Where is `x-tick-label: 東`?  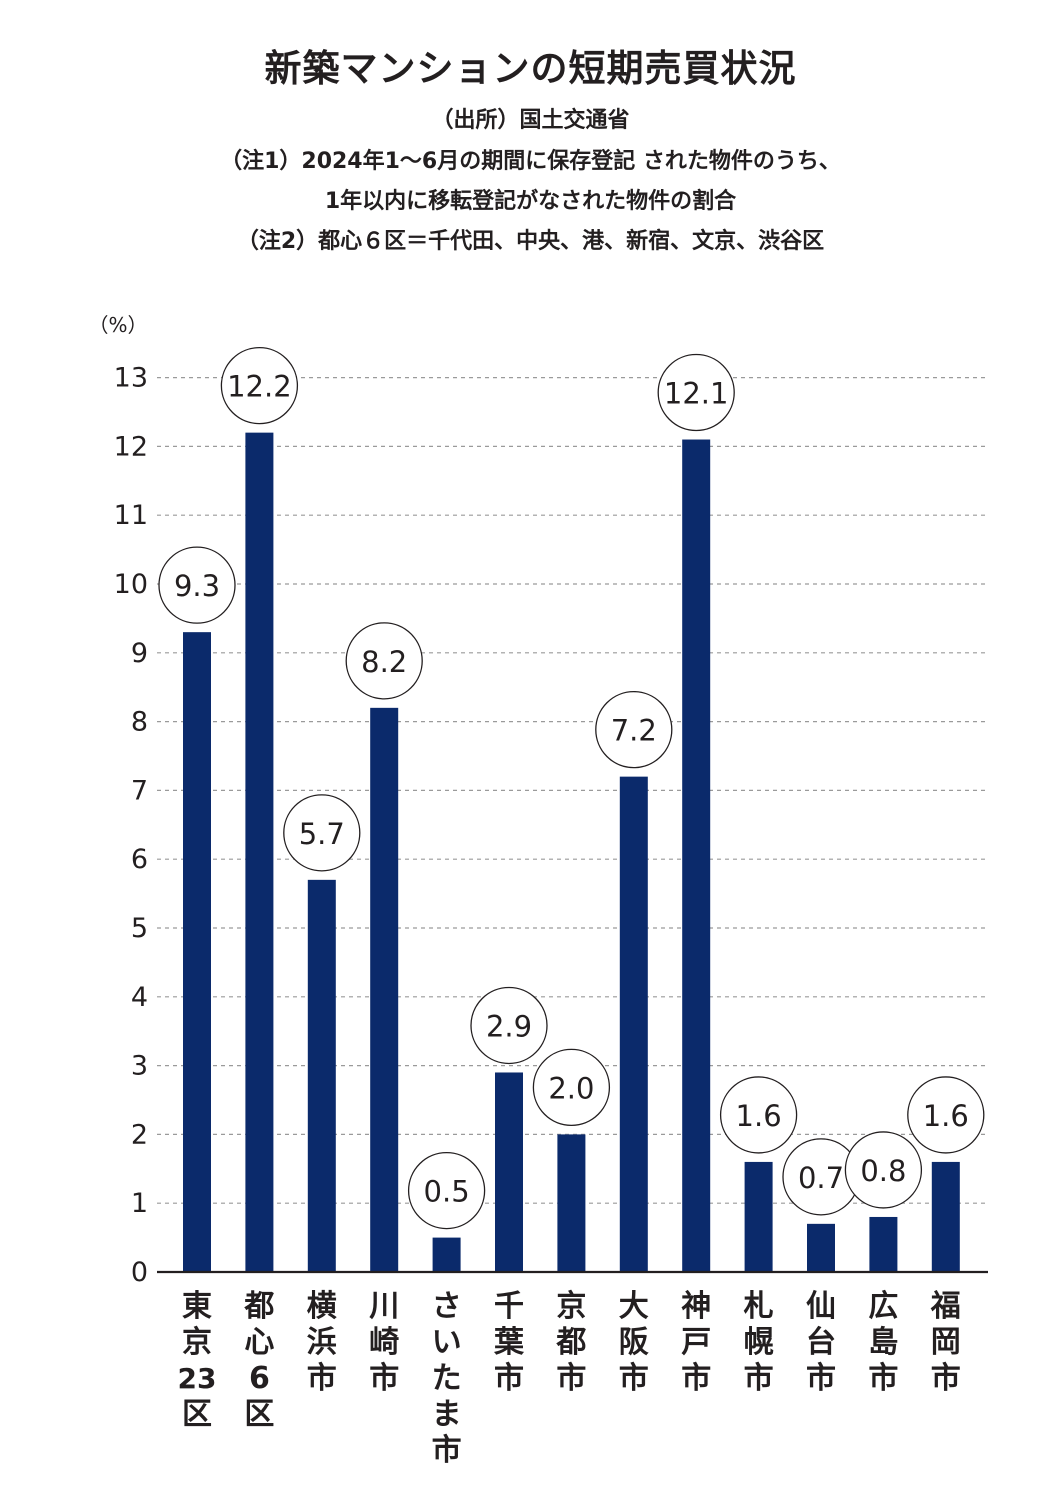
x-tick-label: 東 is located at coordinates (197, 1306).